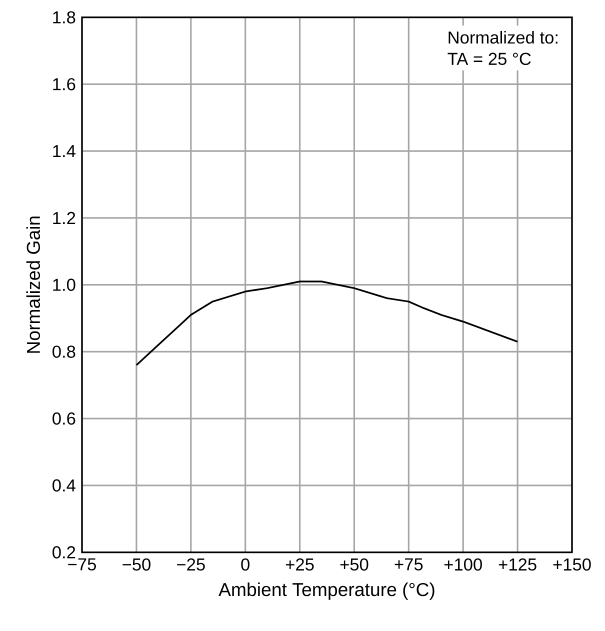  What do you see at coordinates (517, 564) in the screenshot?
I see `x-tick-label: +125` at bounding box center [517, 564].